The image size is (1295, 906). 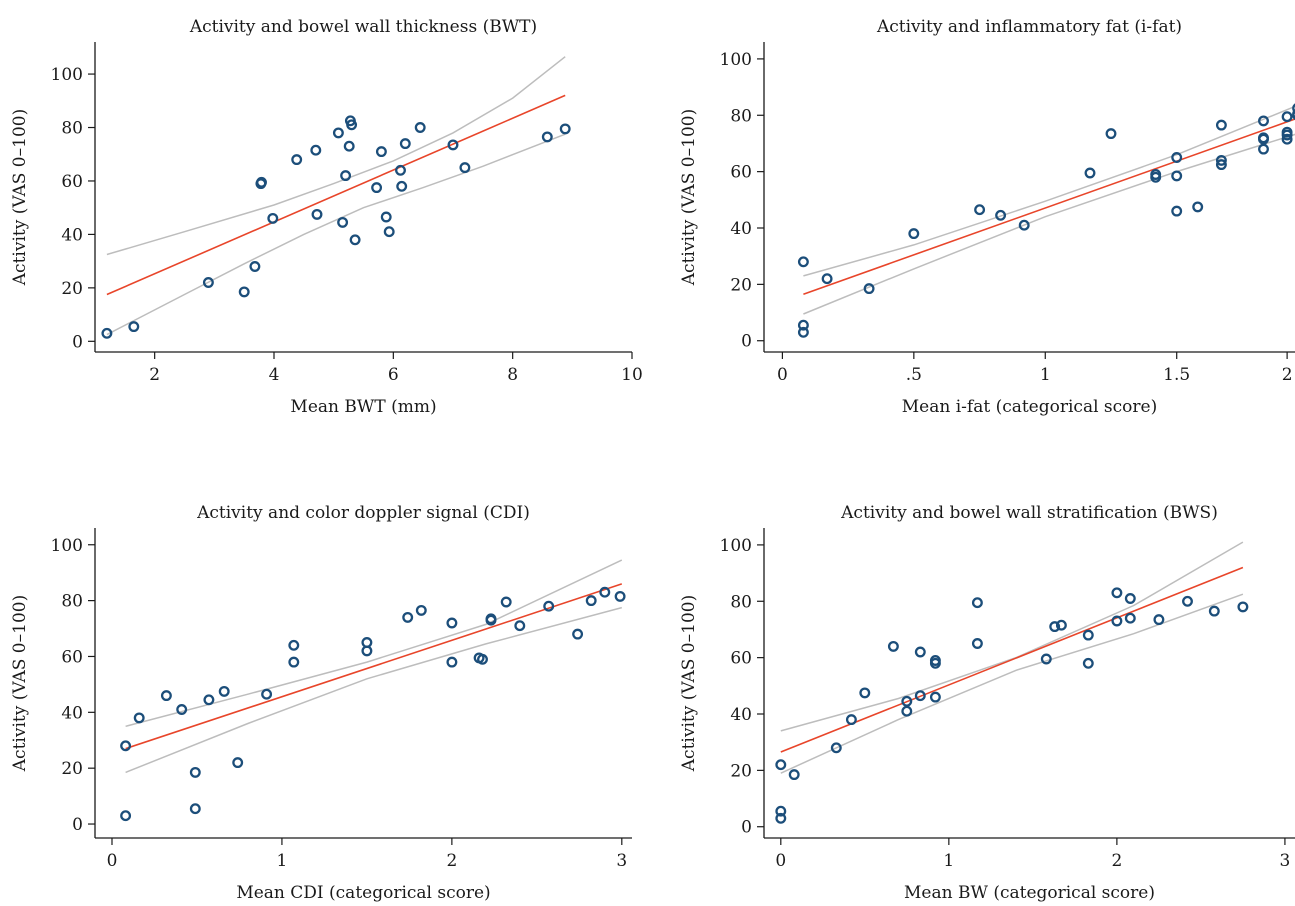 I want to click on x-tick-label: 10, so click(x=632, y=375).